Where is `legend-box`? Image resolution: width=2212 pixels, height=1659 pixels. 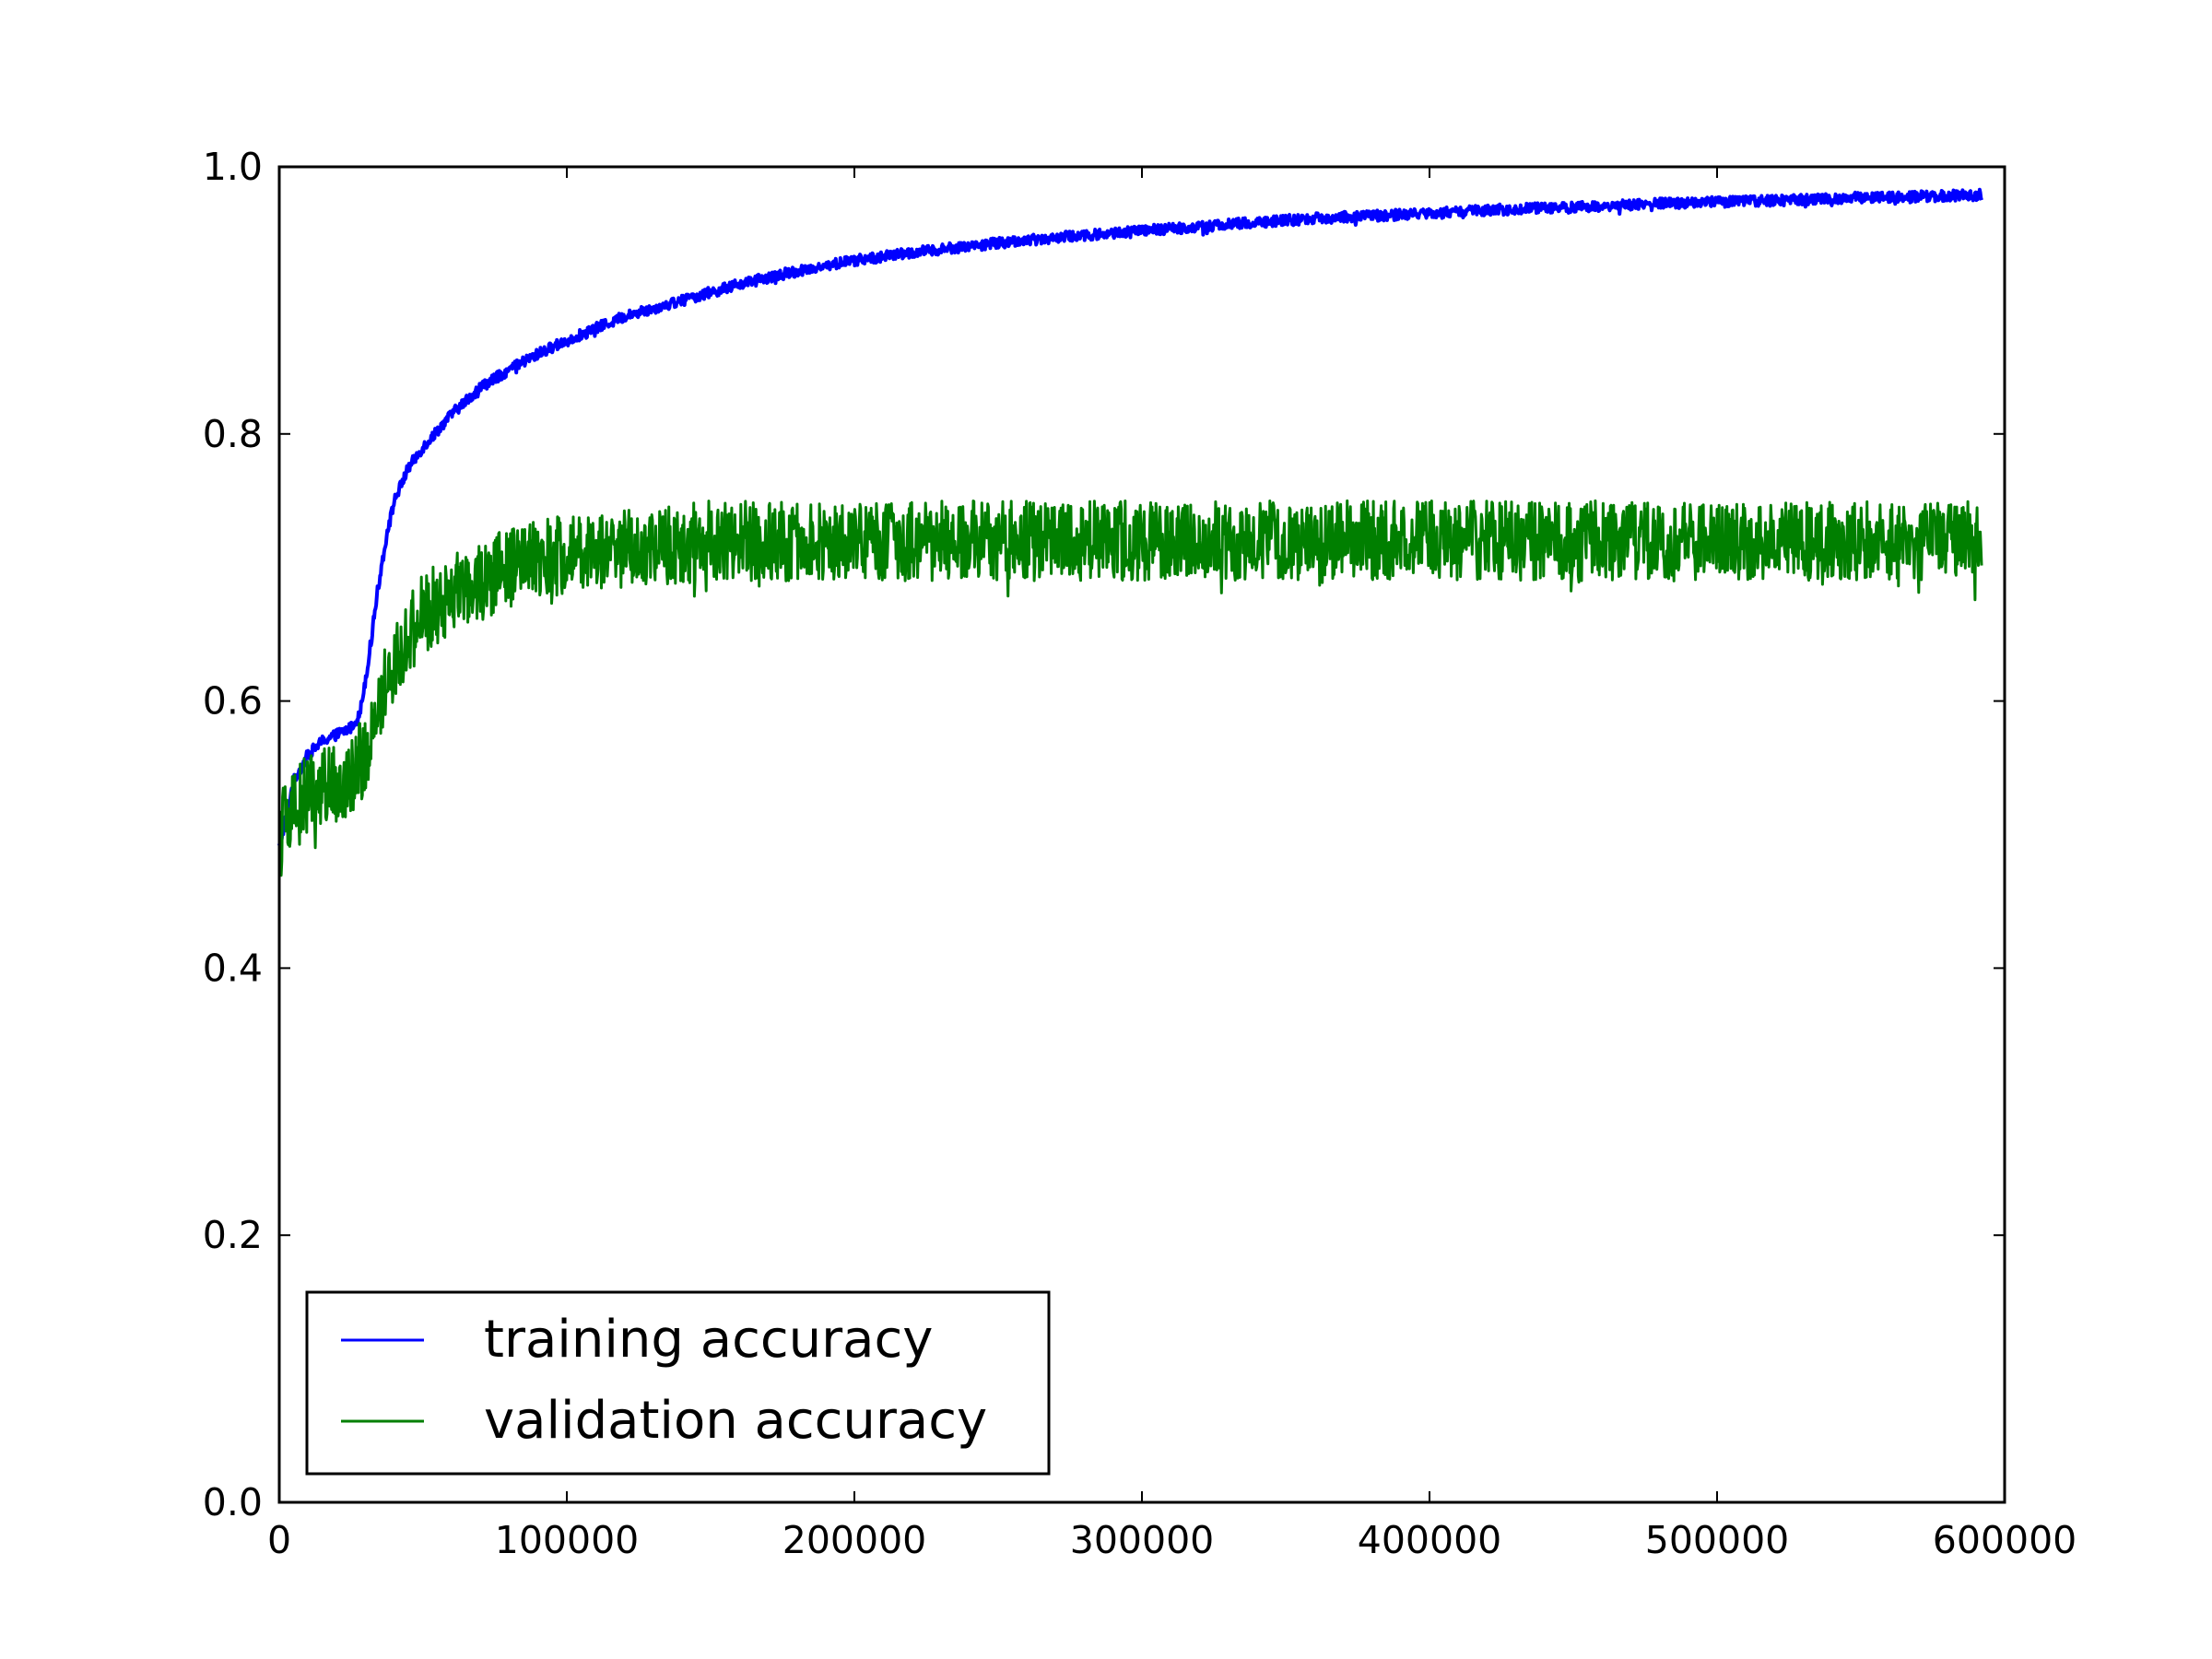
legend-box is located at coordinates (678, 1383).